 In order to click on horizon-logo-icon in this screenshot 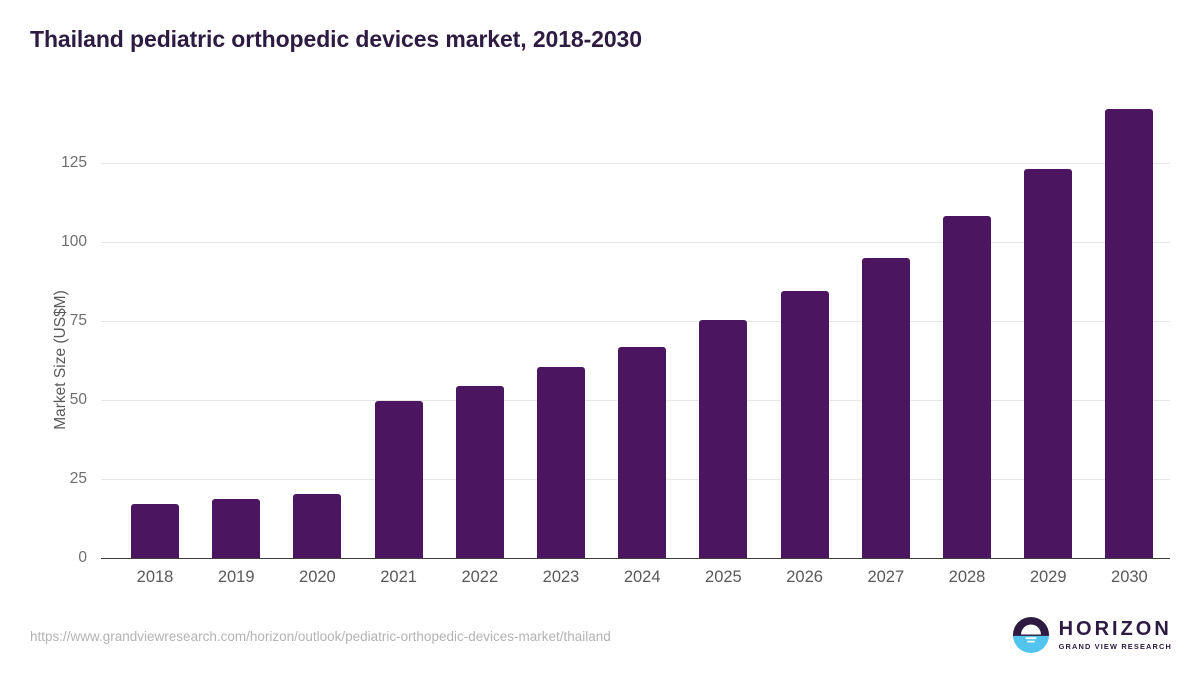, I will do `click(1030, 635)`.